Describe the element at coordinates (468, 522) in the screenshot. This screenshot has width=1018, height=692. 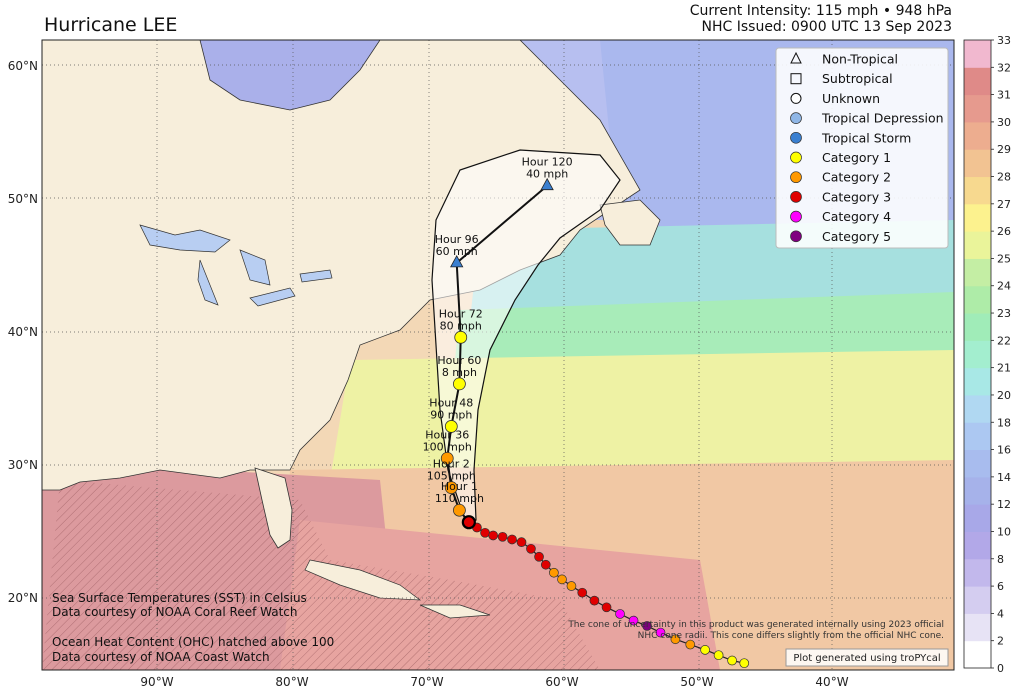
I see `current-position-marker` at that location.